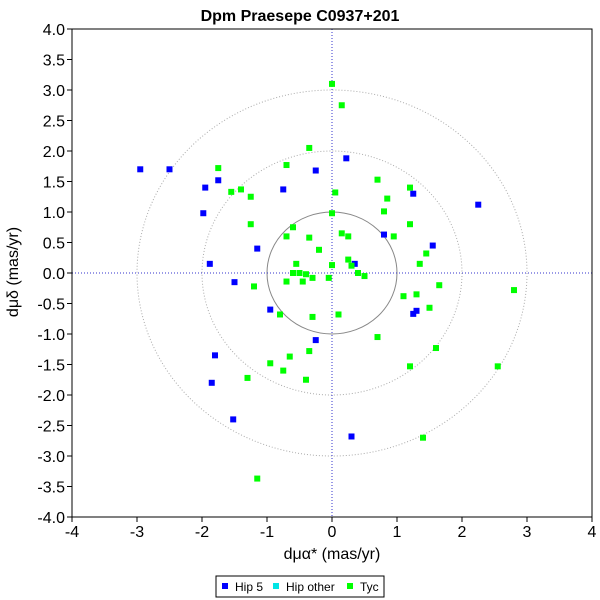 This screenshot has height=600, width=600. Describe the element at coordinates (462, 532) in the screenshot. I see `x-tick-label: 2` at that location.